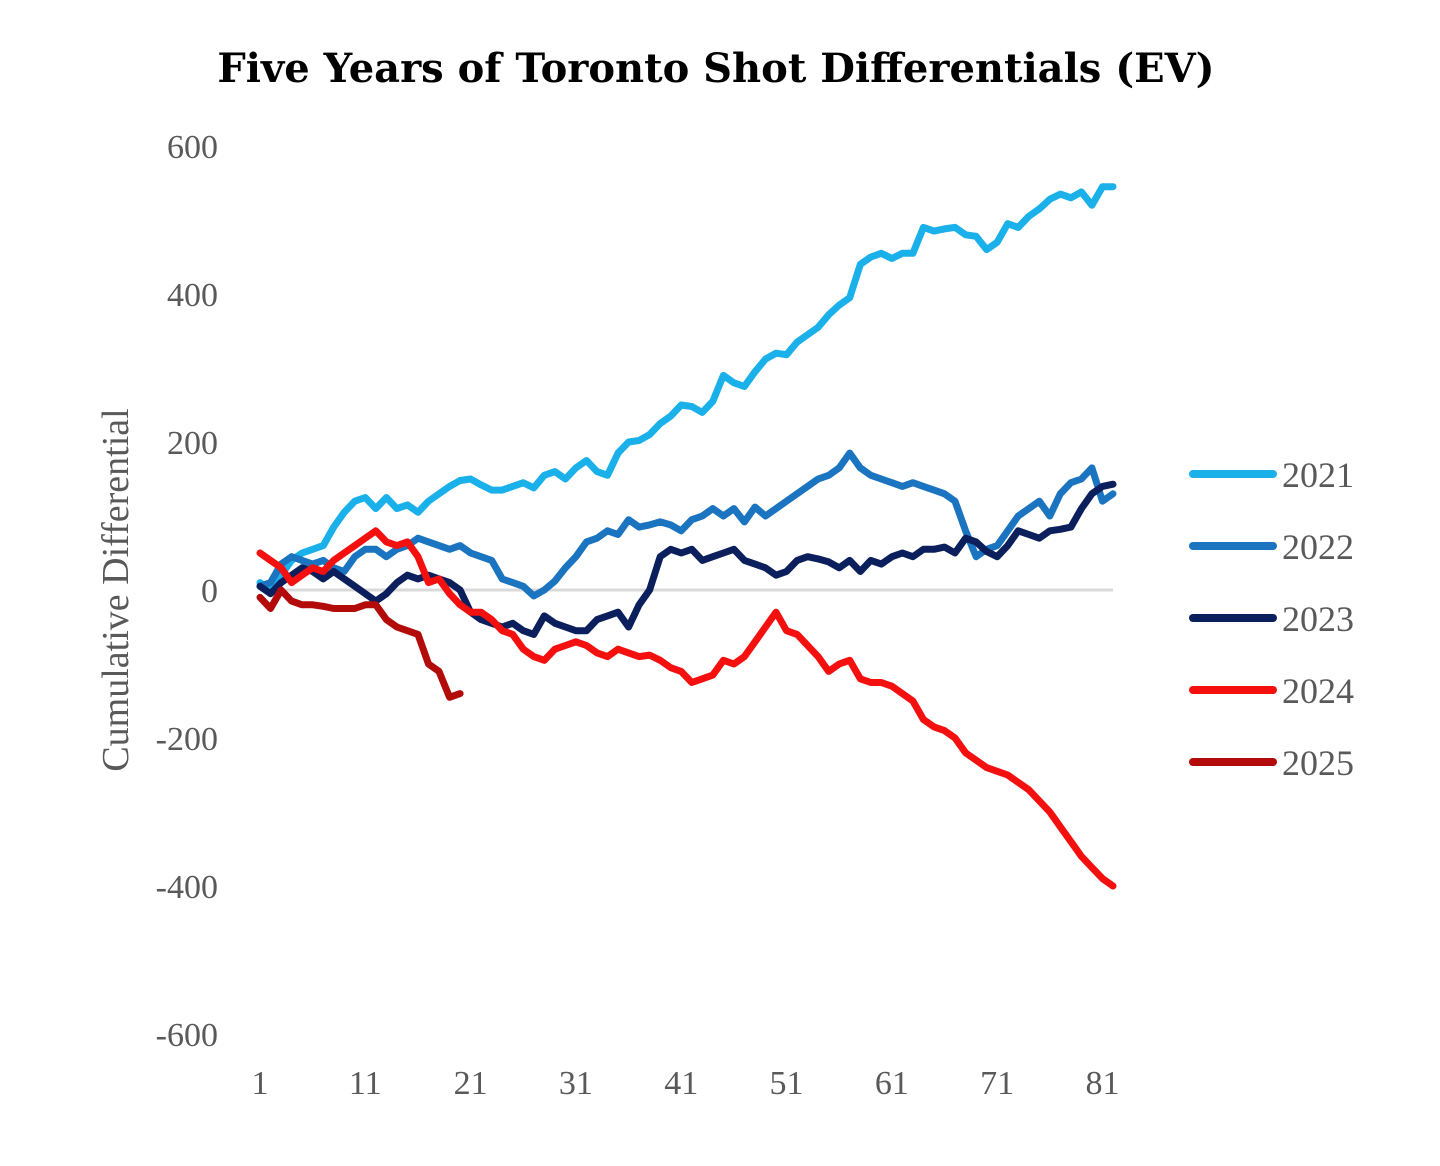 This screenshot has width=1440, height=1166. I want to click on series-line-2022, so click(686, 524).